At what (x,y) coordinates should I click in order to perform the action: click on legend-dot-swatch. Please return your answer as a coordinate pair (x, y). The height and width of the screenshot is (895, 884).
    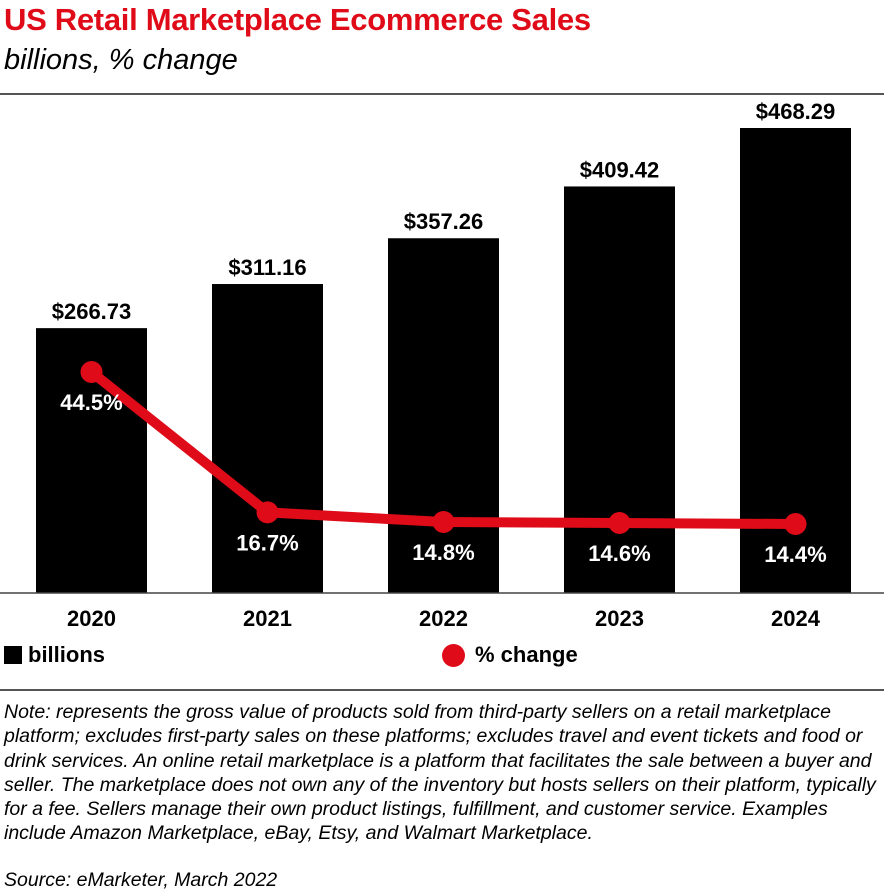
    Looking at the image, I should click on (453, 655).